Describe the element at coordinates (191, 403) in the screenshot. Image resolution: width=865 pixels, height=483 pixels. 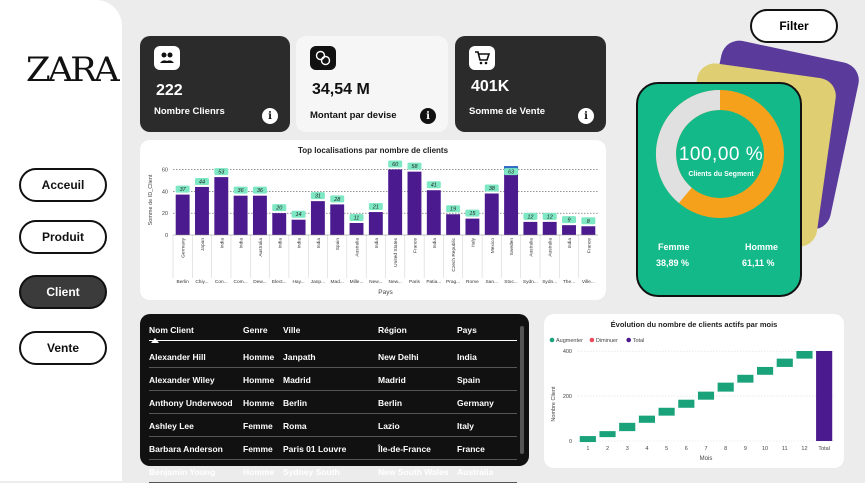
I see `table-cell: Anthony Underwood` at that location.